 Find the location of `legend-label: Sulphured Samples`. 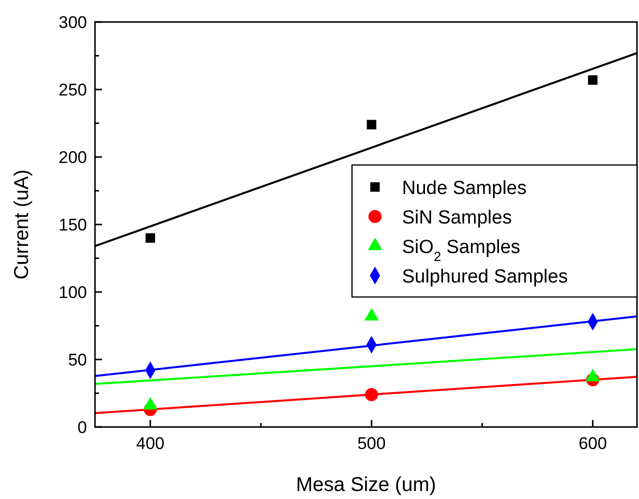

legend-label: Sulphured Samples is located at coordinates (485, 277).